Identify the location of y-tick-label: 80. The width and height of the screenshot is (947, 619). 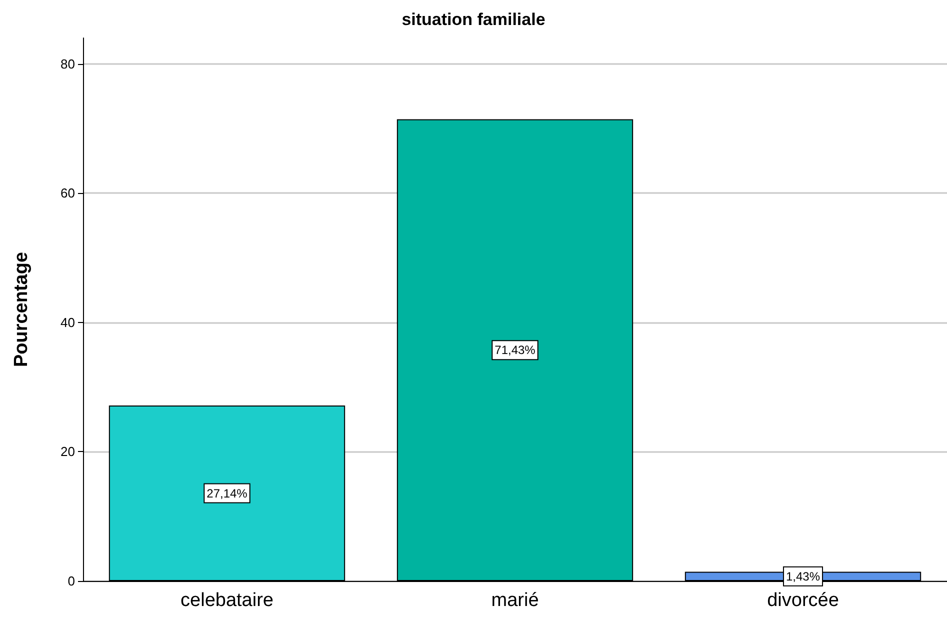
(67, 64).